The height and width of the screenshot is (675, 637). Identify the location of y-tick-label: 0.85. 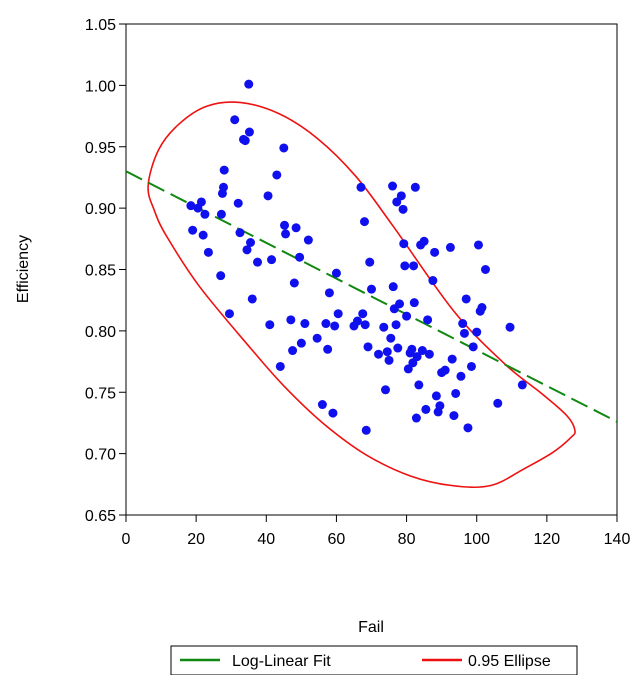
(100, 271).